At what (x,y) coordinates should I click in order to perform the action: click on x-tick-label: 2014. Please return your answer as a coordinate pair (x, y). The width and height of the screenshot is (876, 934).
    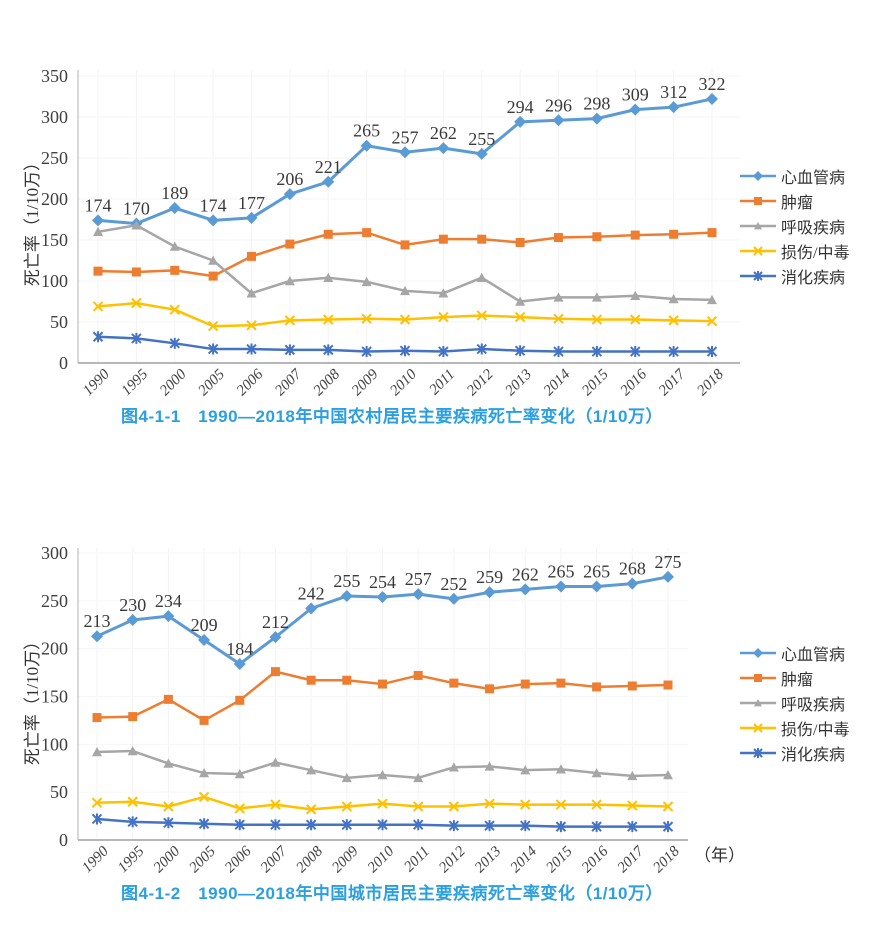
    Looking at the image, I should click on (524, 859).